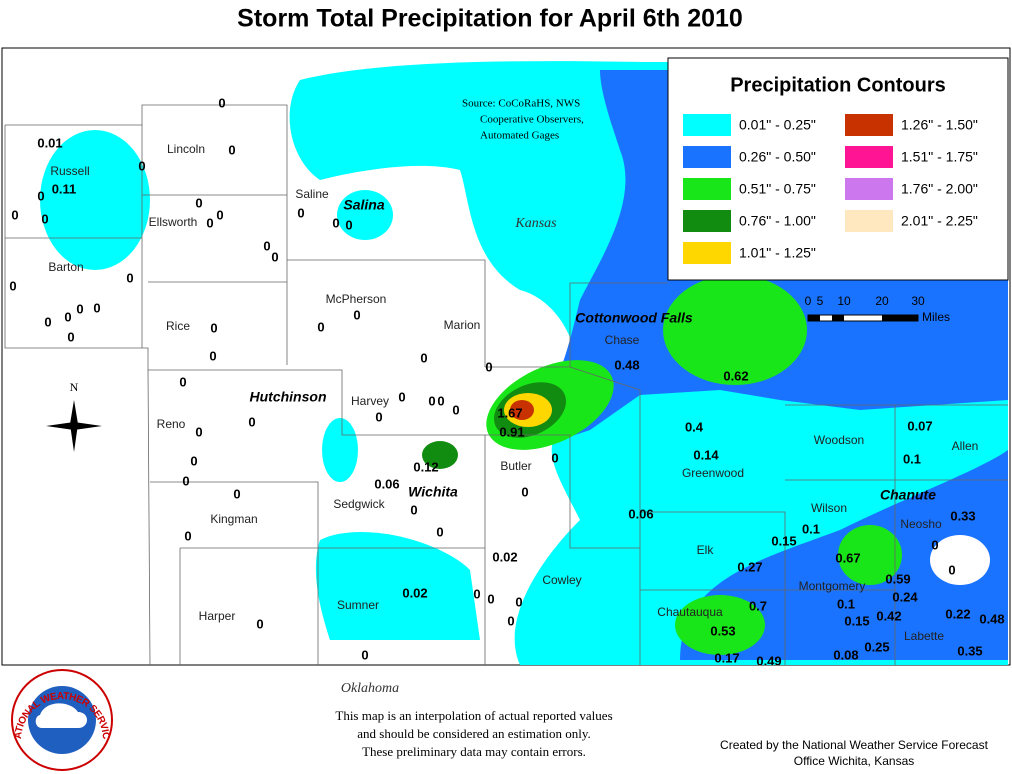 The image size is (1012, 774). I want to click on station-value: 0.11, so click(64, 188).